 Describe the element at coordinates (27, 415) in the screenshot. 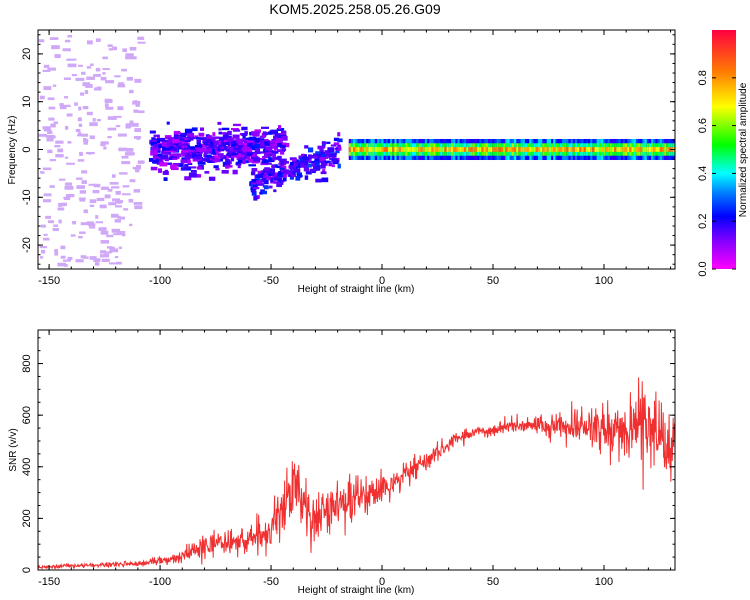

I see `y-tick-label: 600` at that location.